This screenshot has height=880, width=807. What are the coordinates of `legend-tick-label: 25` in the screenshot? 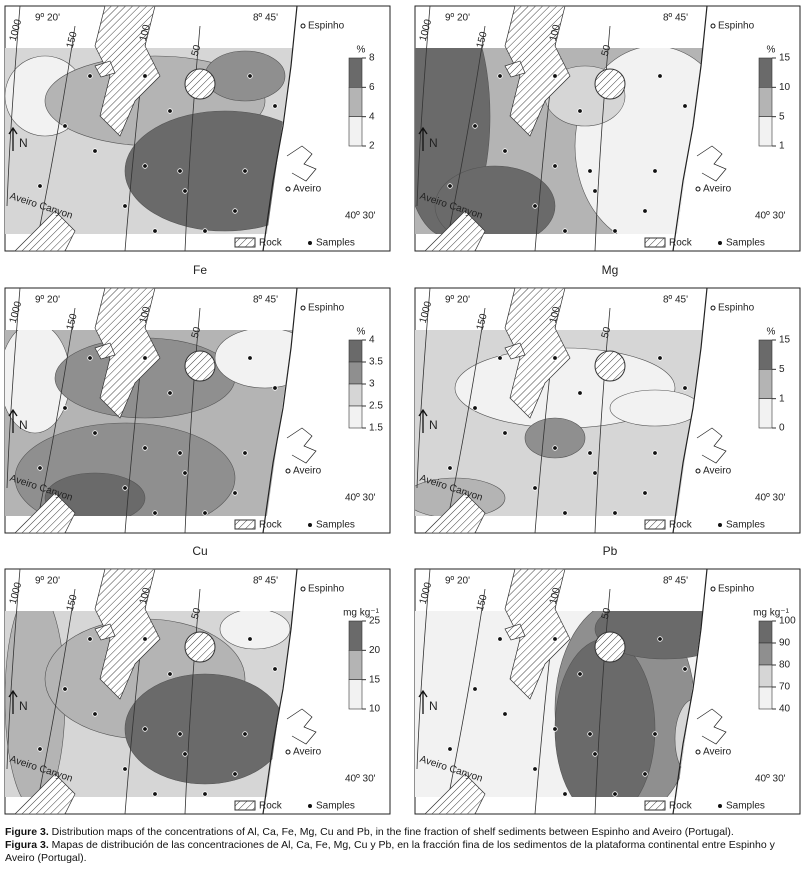 It's located at (375, 621).